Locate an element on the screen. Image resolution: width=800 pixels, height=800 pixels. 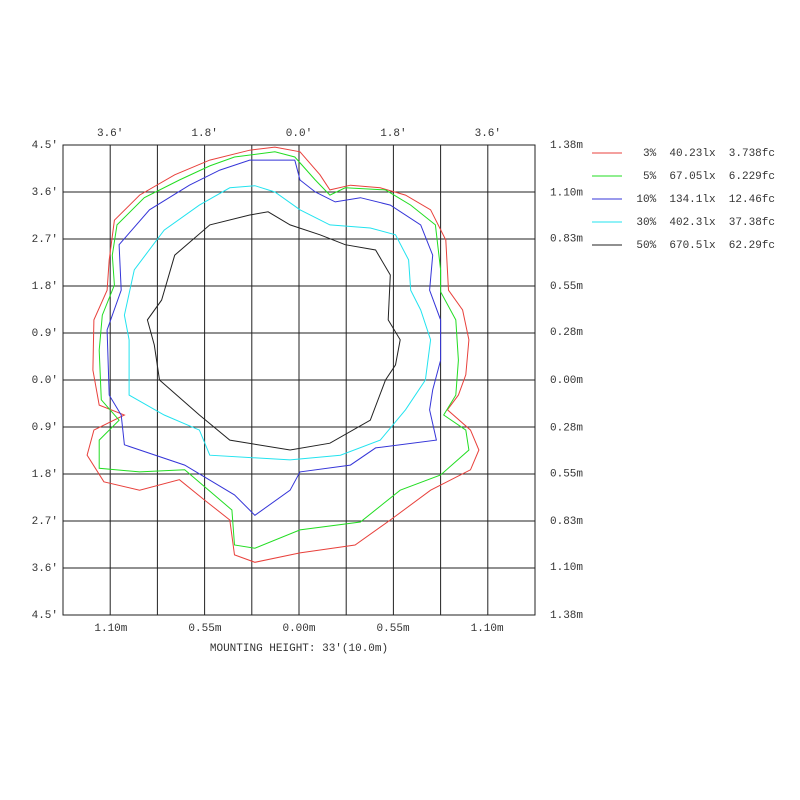
y-tick-label: 0.0' is located at coordinates (45, 381).